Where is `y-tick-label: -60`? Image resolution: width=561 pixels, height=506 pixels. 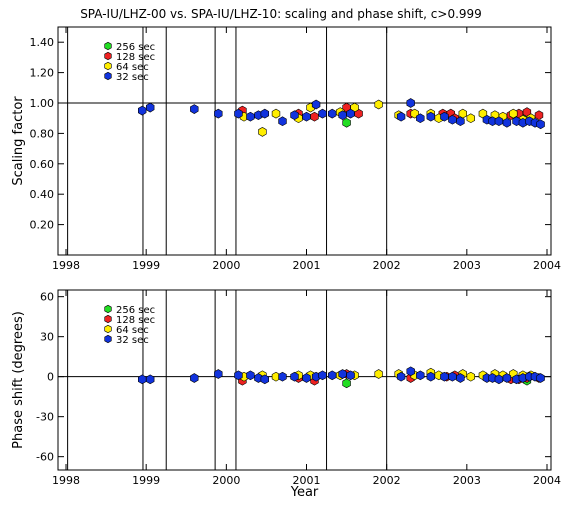
y-tick-label: -60 is located at coordinates (45, 457).